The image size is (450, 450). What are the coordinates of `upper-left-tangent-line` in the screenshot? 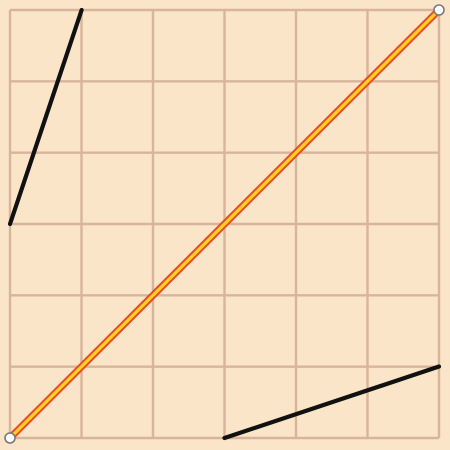 It's located at (45, 117).